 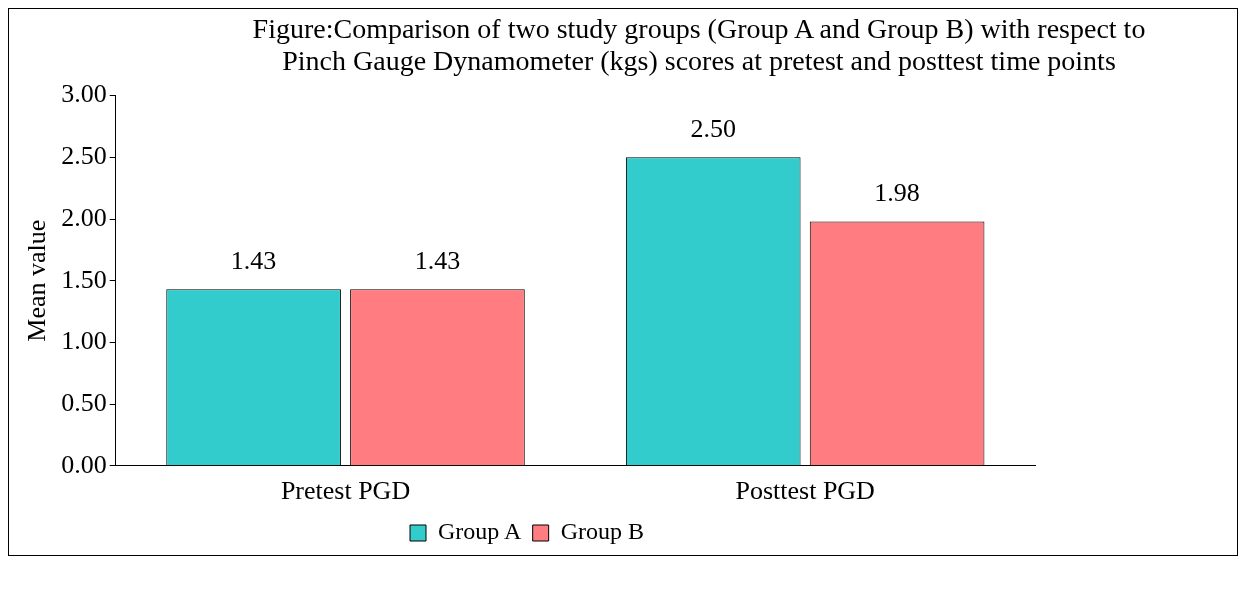 What do you see at coordinates (37, 280) in the screenshot?
I see `y-axis-title: Mean value` at bounding box center [37, 280].